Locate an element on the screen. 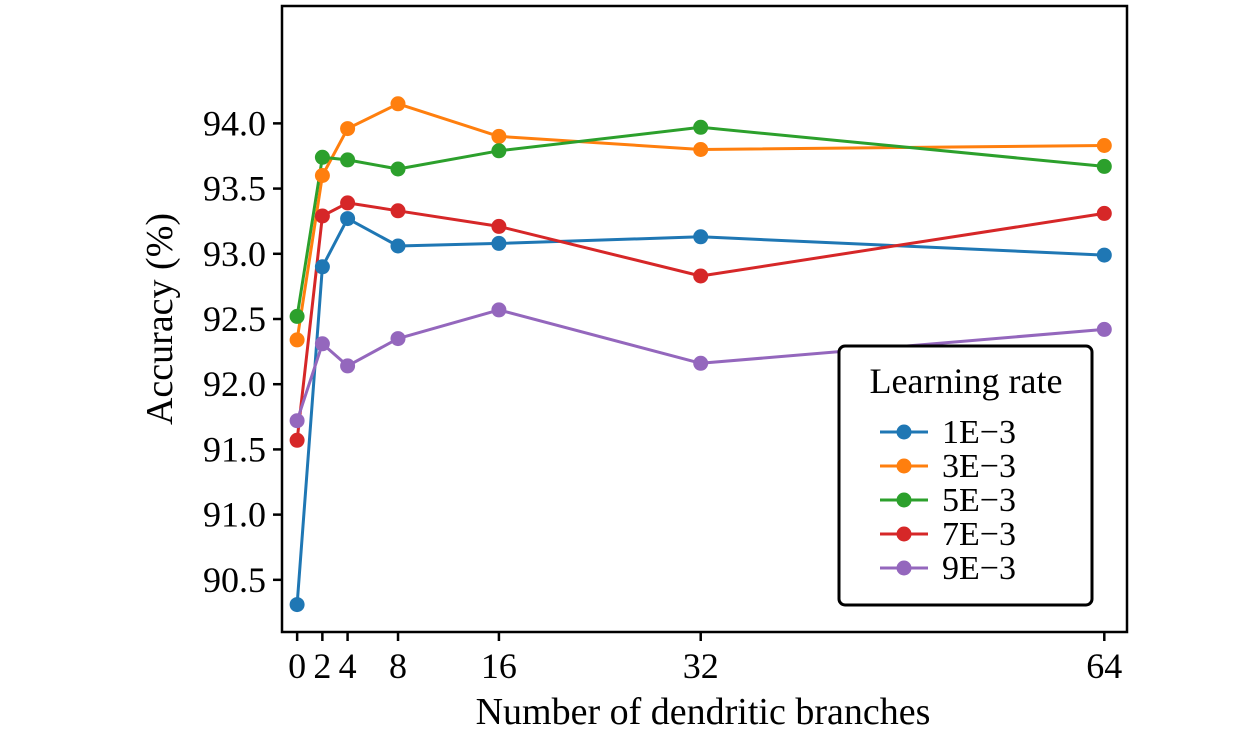 This screenshot has width=1260, height=738. x-tick-label: 4 is located at coordinates (348, 666).